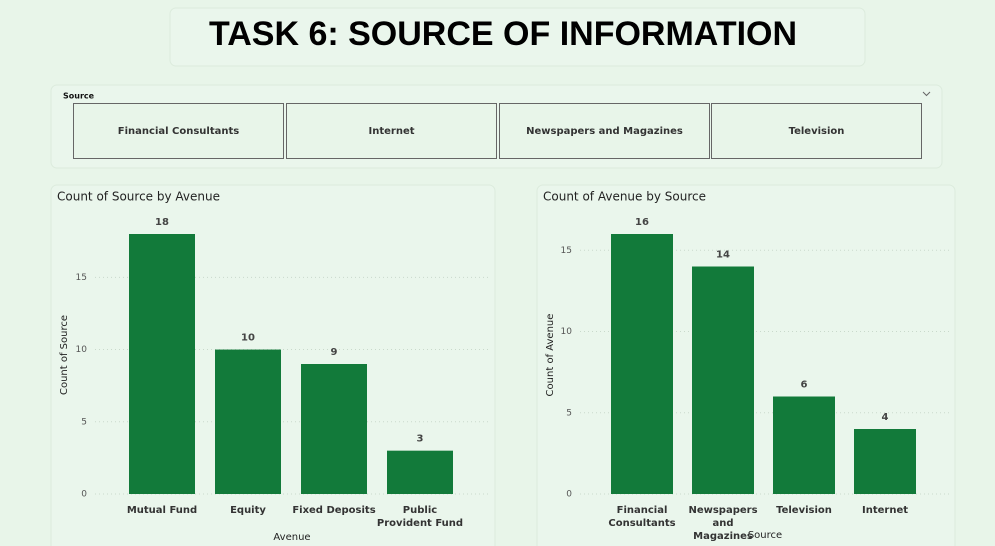 The image size is (995, 546). Describe the element at coordinates (162, 222) in the screenshot. I see `data-label: 18` at that location.